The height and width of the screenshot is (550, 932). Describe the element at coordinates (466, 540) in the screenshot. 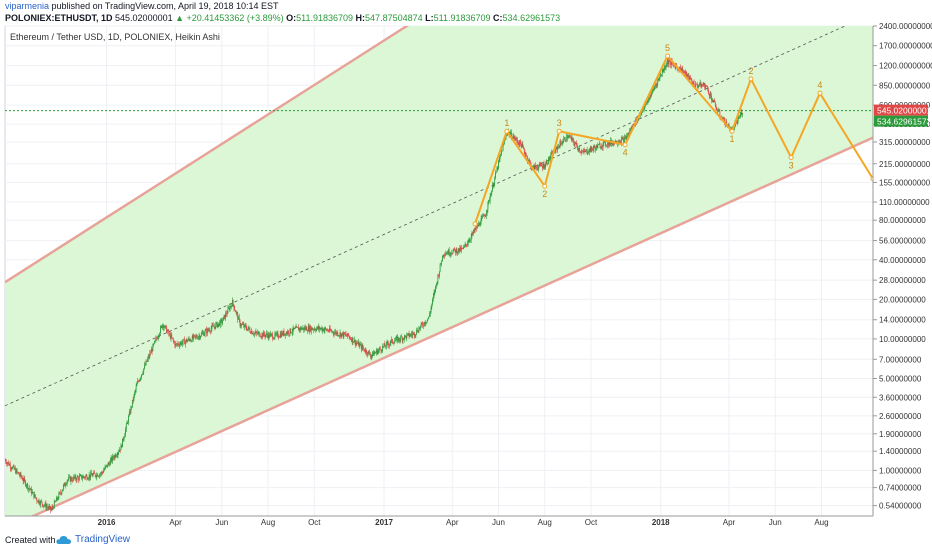

I see `footer: Created with TradingView` at that location.